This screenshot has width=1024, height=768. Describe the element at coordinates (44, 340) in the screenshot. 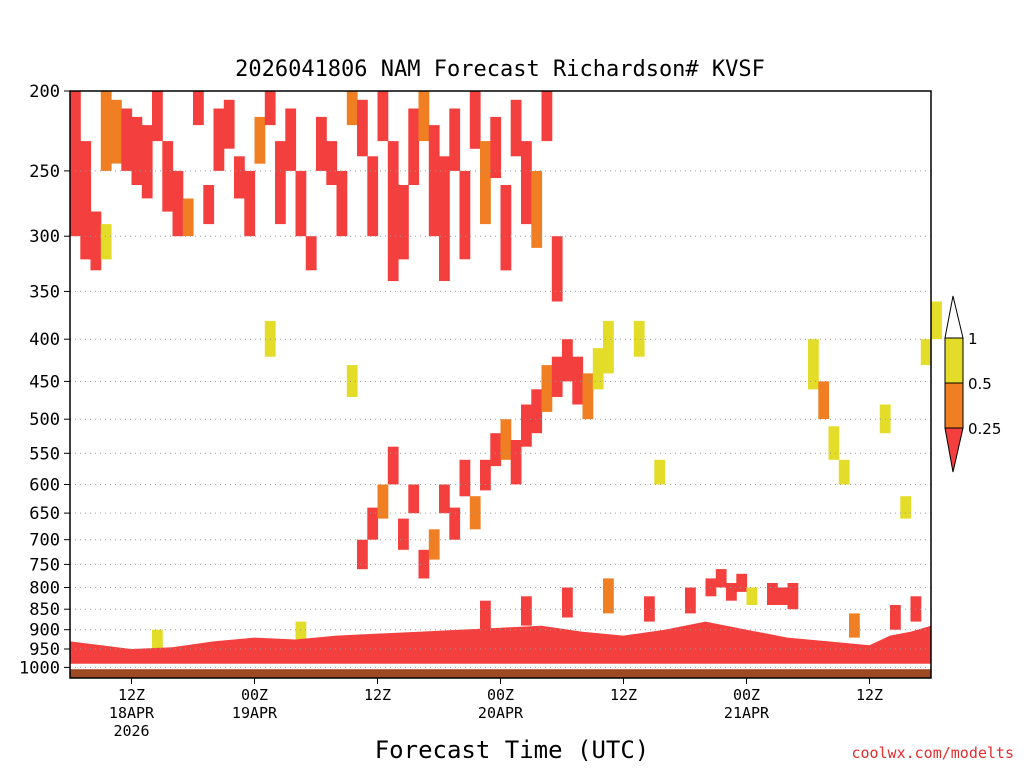

I see `y-tick-label: 400` at that location.